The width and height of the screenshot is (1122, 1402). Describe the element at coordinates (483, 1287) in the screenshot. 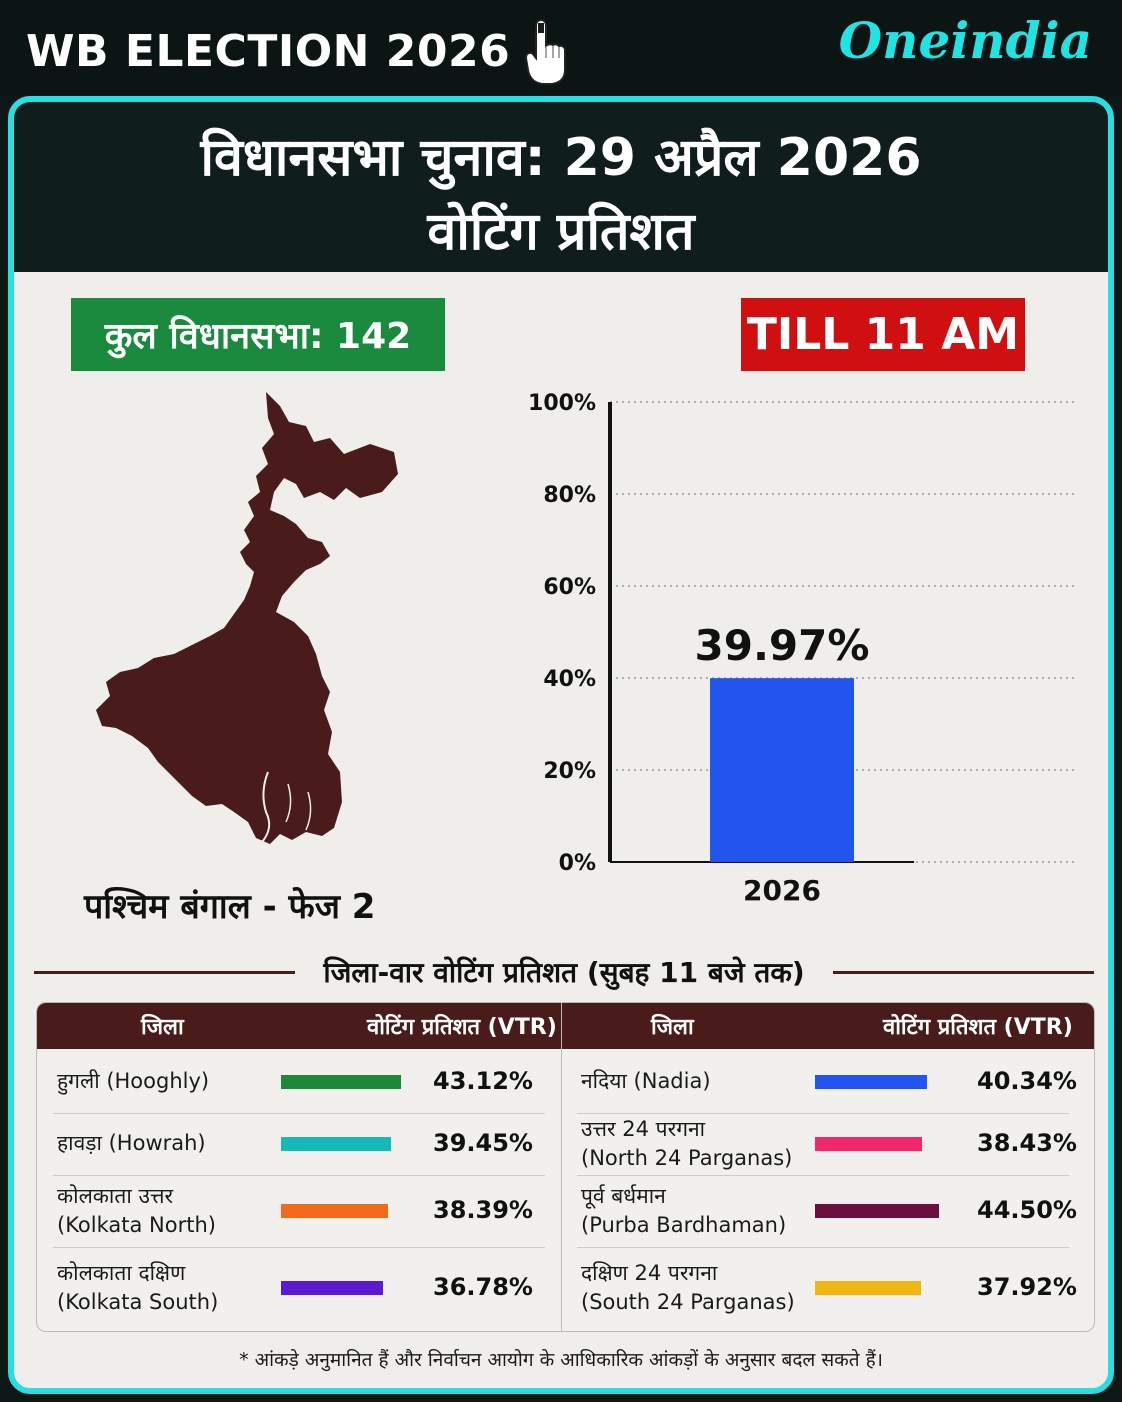

I see `vtr-value: 36.78%` at that location.